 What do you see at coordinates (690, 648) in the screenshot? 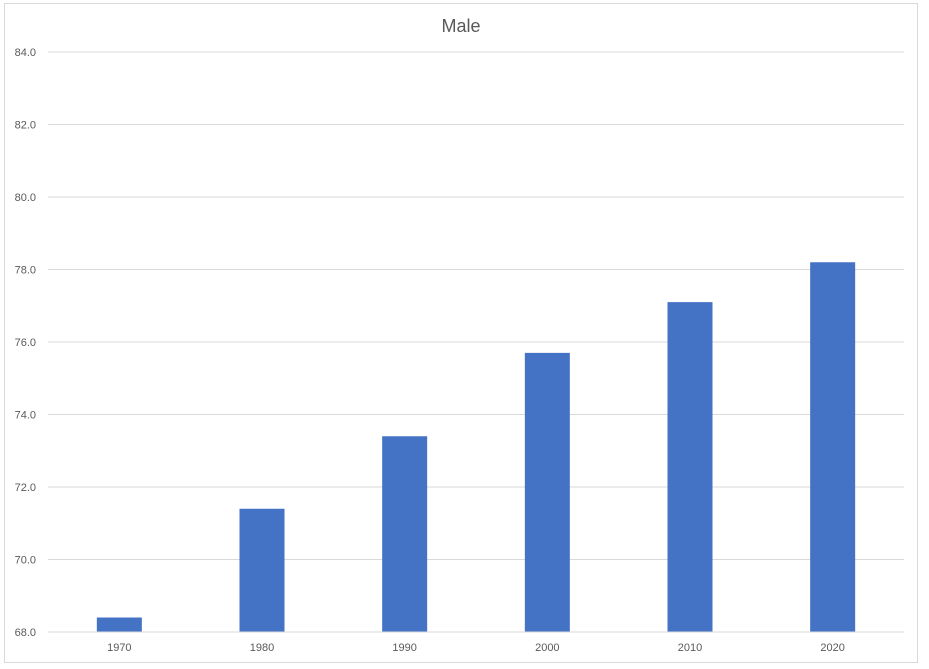
I see `x-tick-label: 2010` at bounding box center [690, 648].